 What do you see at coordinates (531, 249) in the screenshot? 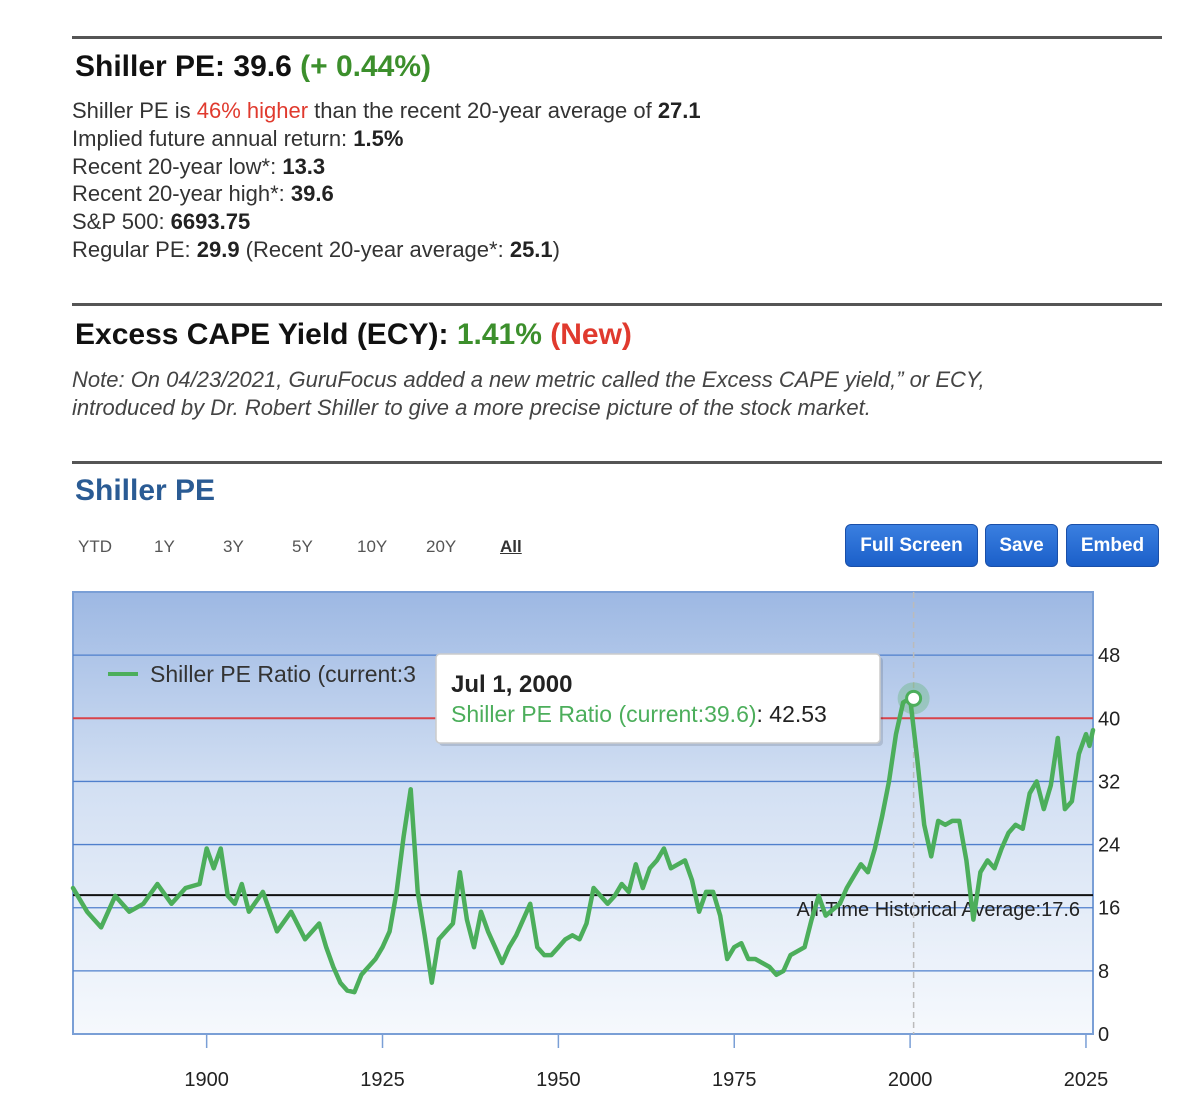
I see `summary-regular-pe-avg-value: 25.1` at bounding box center [531, 249].